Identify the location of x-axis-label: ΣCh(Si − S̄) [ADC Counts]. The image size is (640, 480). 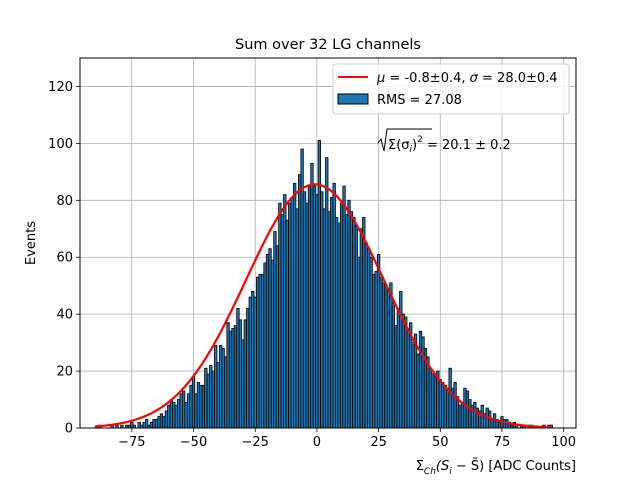
(496, 468).